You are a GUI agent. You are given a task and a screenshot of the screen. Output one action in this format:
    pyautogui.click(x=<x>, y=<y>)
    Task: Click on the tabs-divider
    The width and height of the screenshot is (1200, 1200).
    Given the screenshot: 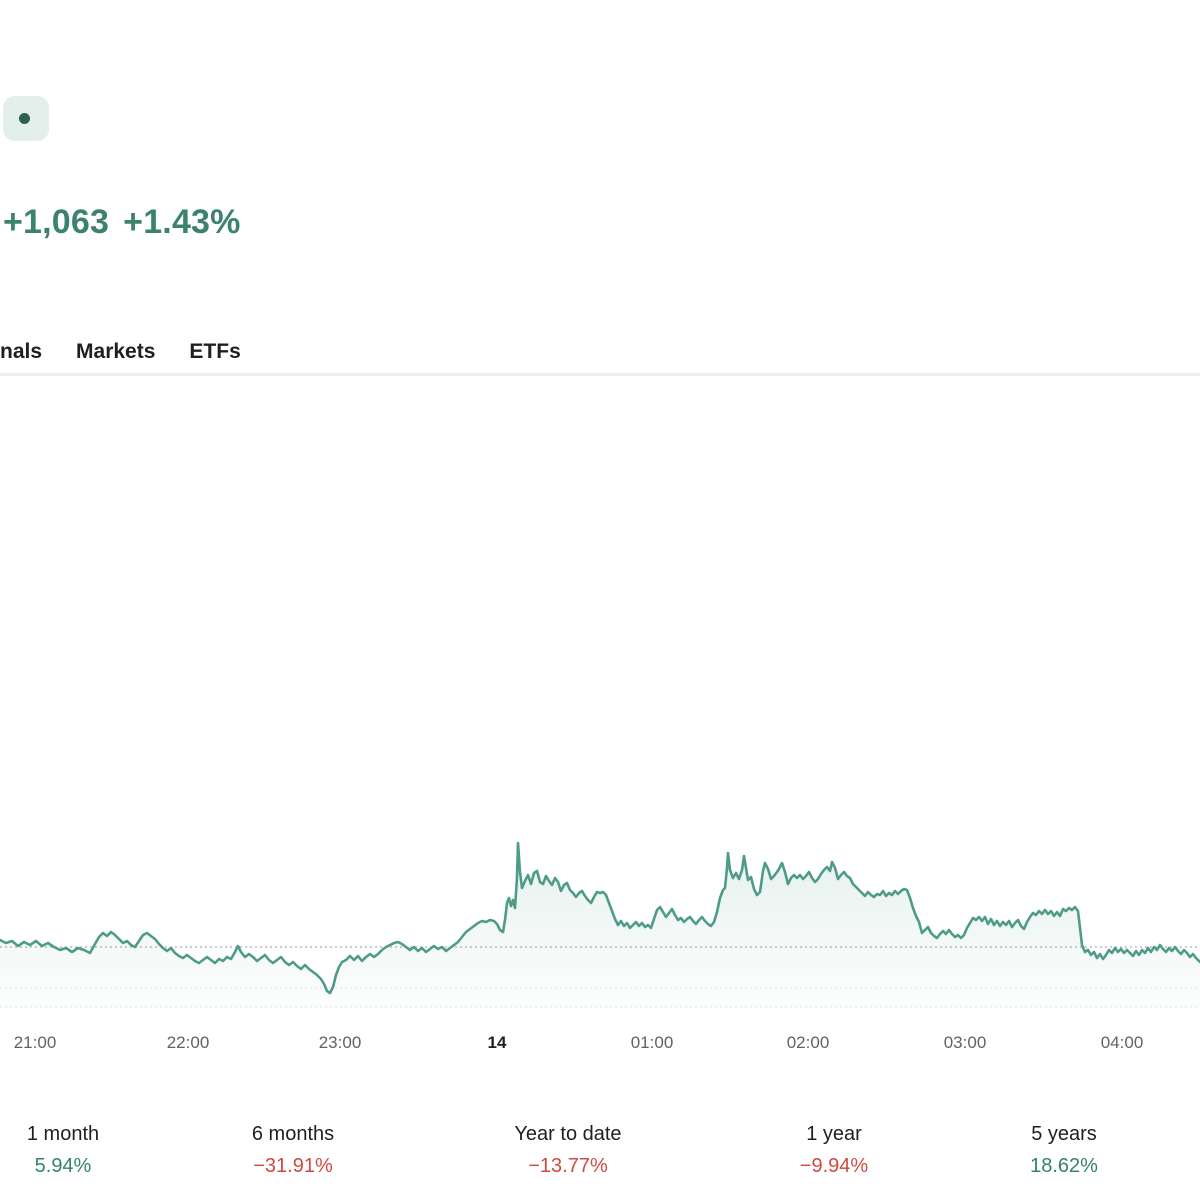 What is the action you would take?
    pyautogui.click(x=600, y=374)
    